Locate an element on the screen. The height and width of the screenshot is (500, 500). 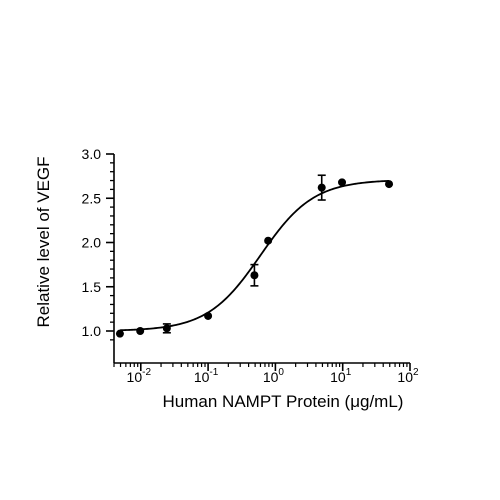
y-axis: 1.0 1.5 2.0 2.5 3.0 is located at coordinates (98, 254).